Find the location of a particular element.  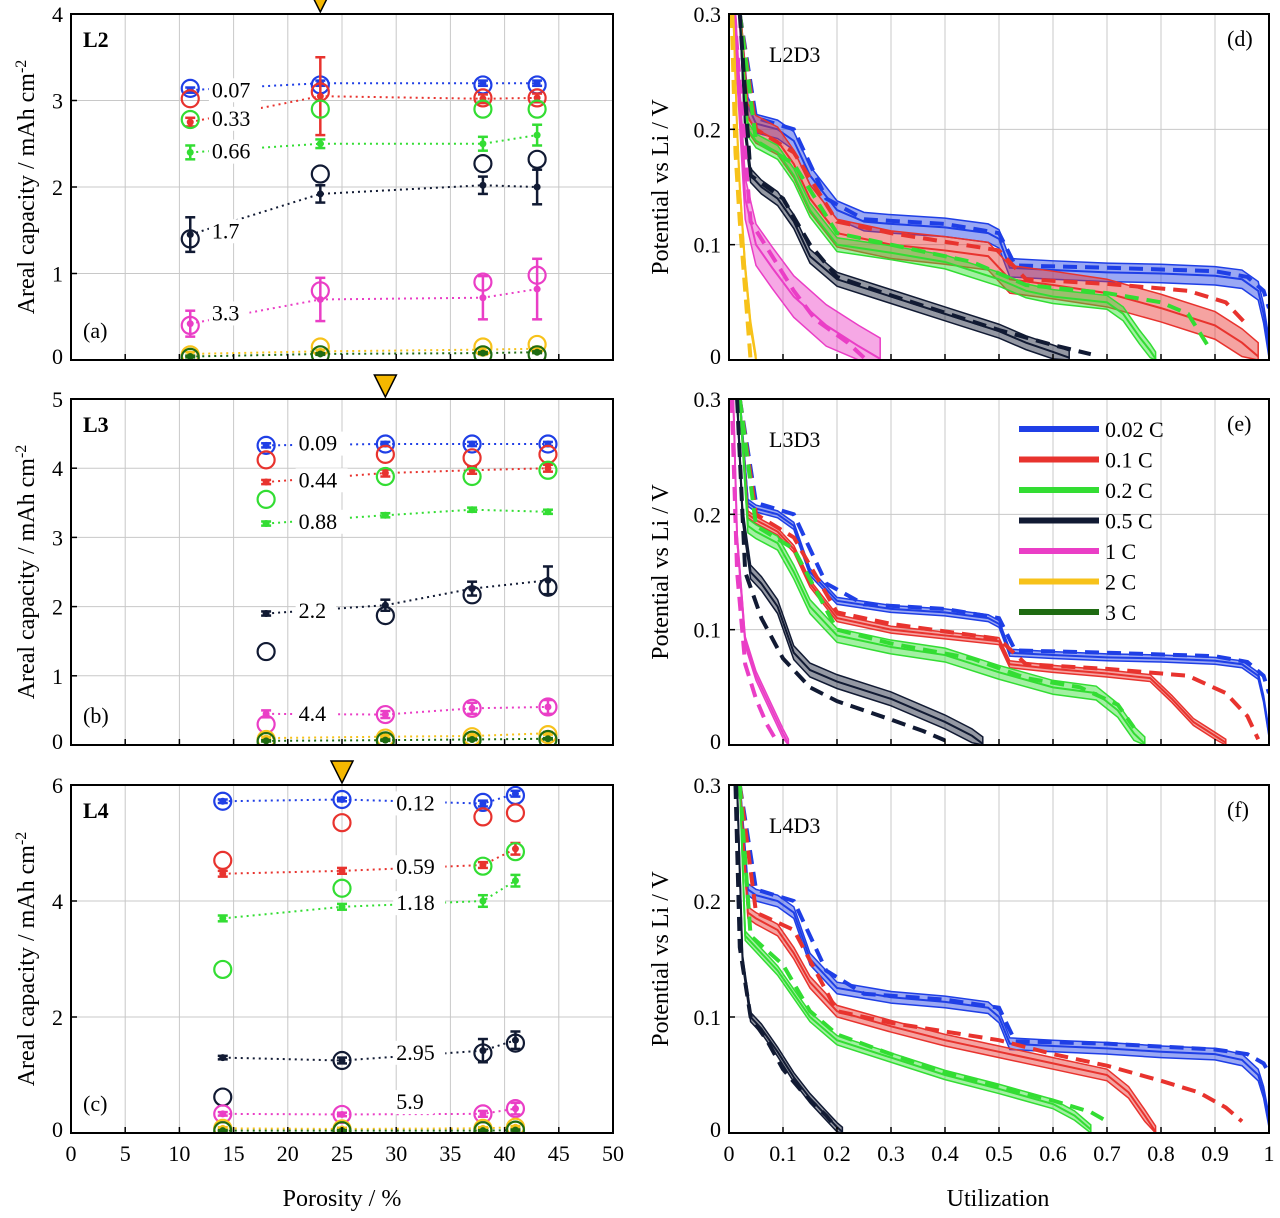

plot-area is located at coordinates (999, 572).